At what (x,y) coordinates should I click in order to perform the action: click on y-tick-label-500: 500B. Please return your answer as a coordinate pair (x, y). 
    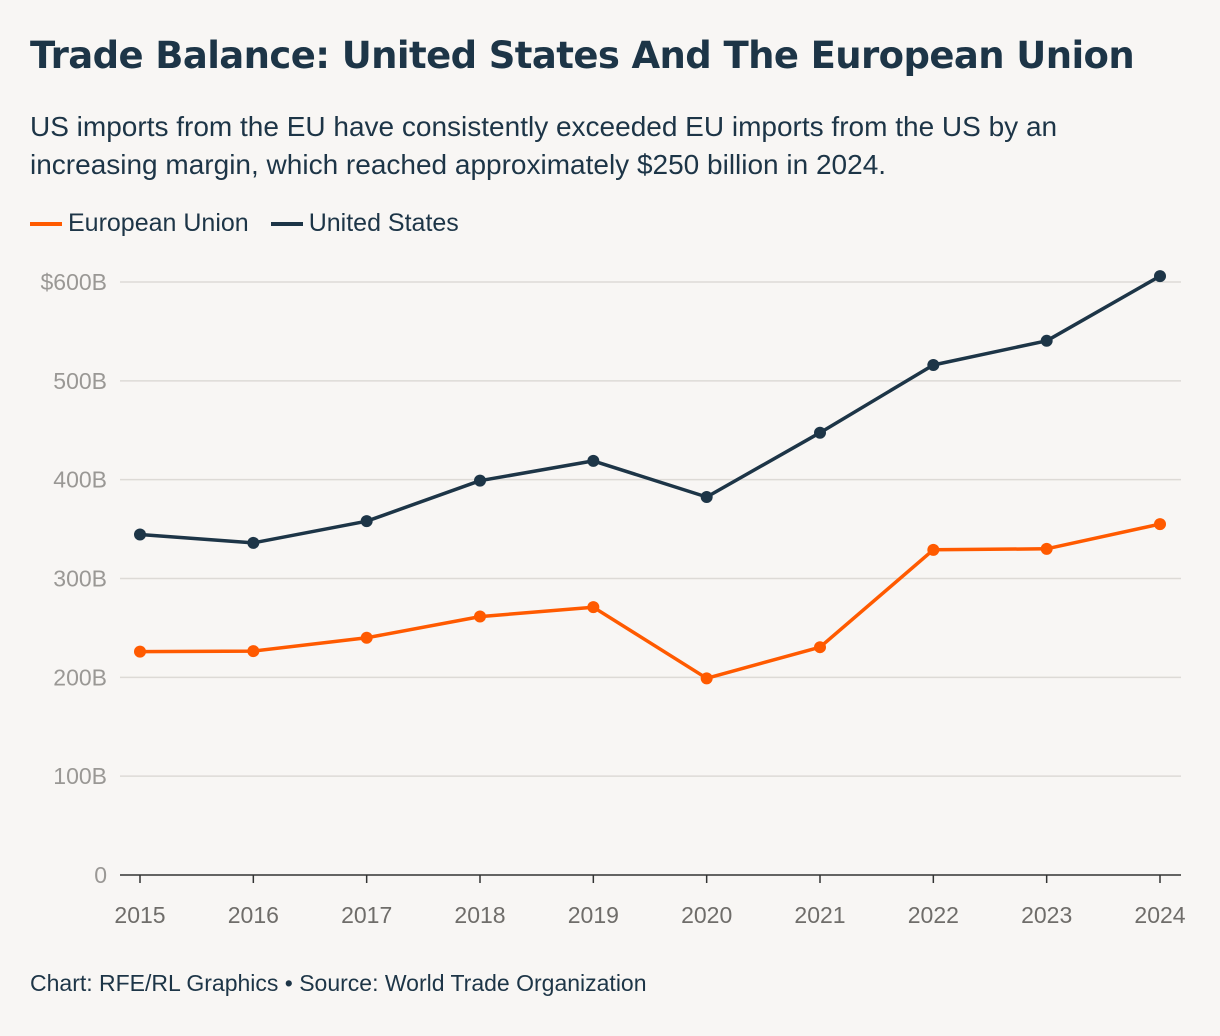
    Looking at the image, I should click on (80, 381).